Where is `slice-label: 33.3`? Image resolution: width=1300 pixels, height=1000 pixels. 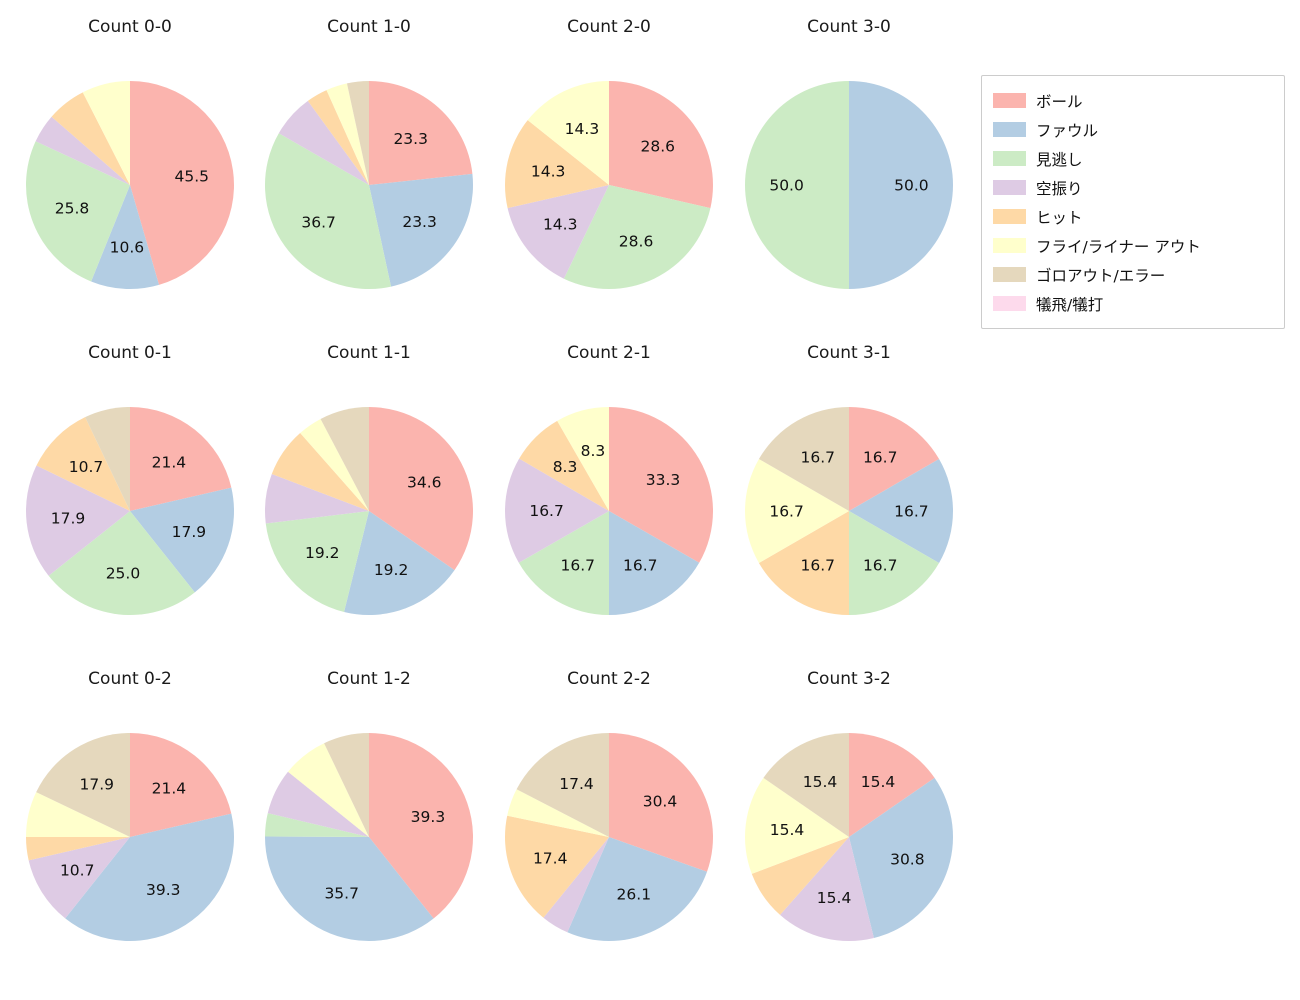
slice-label: 33.3 is located at coordinates (663, 480).